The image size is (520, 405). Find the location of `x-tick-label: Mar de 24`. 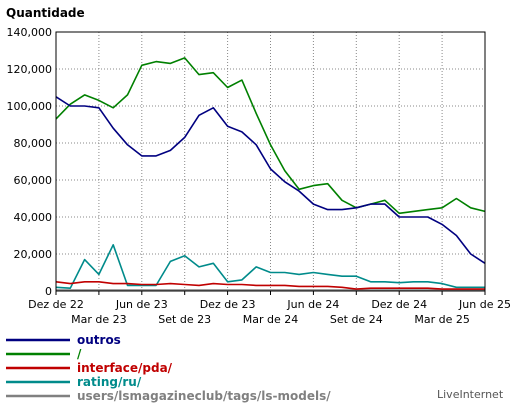

x-tick-label: Mar de 24 is located at coordinates (271, 319).